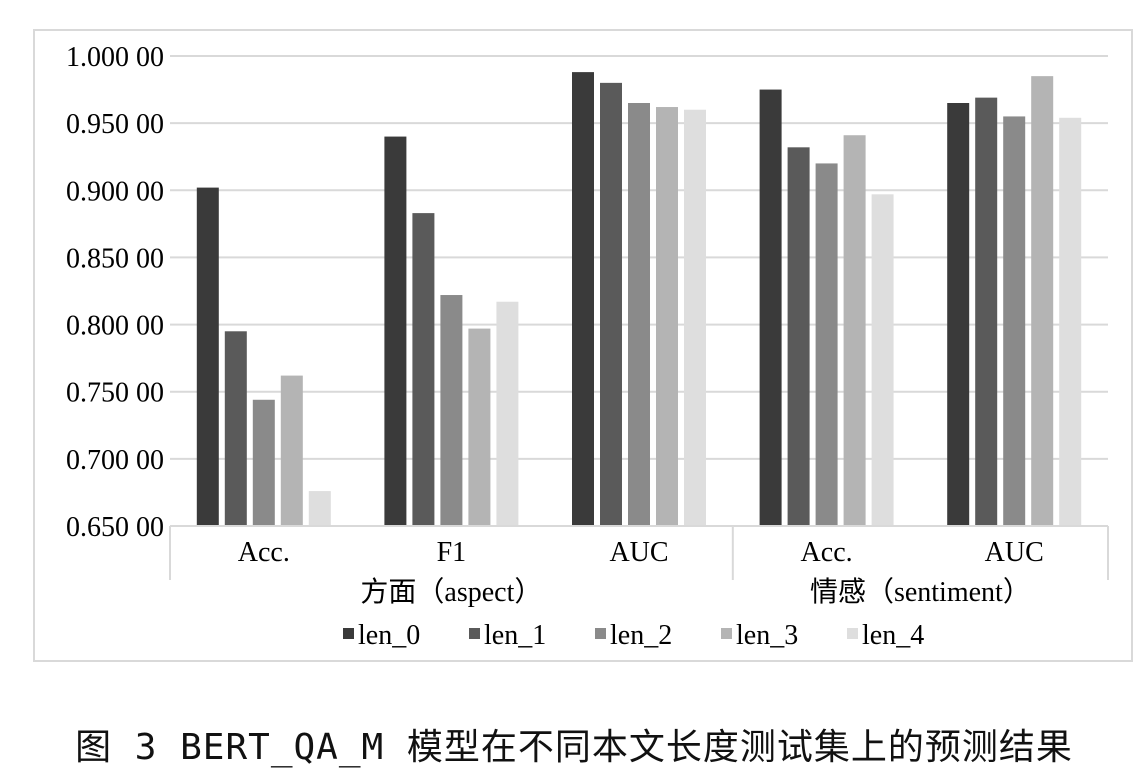 The height and width of the screenshot is (780, 1148). I want to click on x-axis: Acc. F1 AUC Acc. AUC 方面（aspect） 情感（sentiment）, so click(639, 566).